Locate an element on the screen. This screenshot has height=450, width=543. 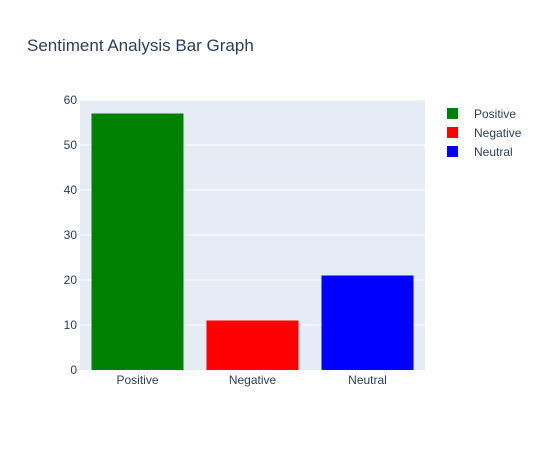
legend-item-negative: Negative is located at coordinates (484, 133).